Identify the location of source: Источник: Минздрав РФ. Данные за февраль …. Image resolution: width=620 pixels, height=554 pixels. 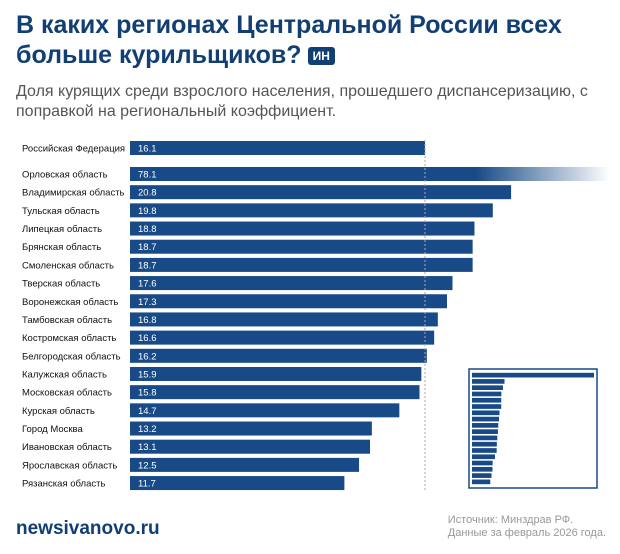
(527, 527).